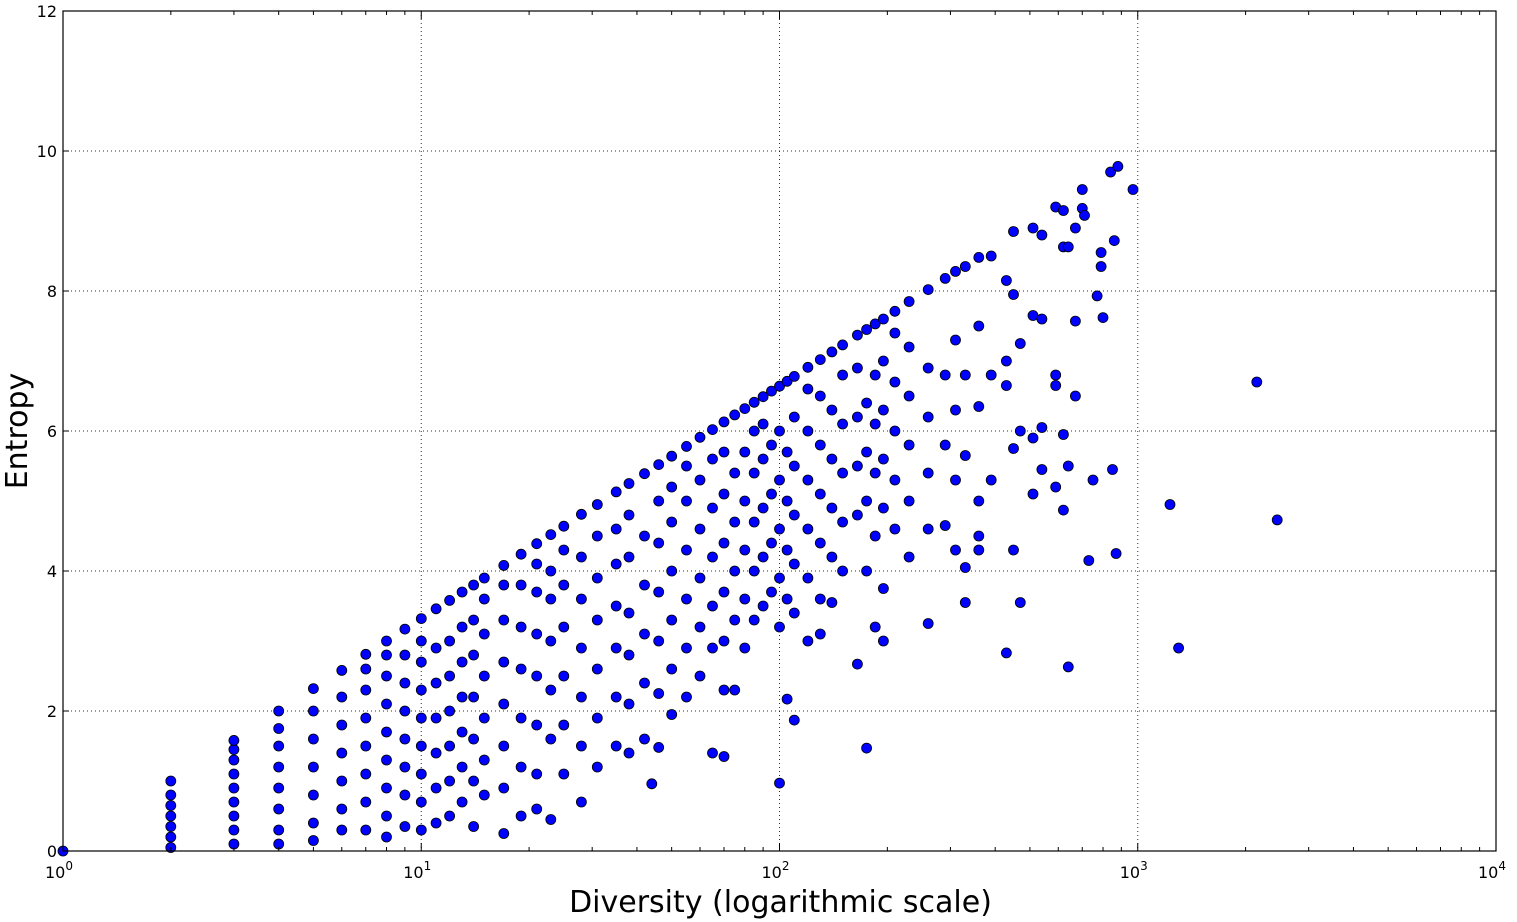 The width and height of the screenshot is (1517, 922). I want to click on y-tick-label: 10, so click(47, 151).